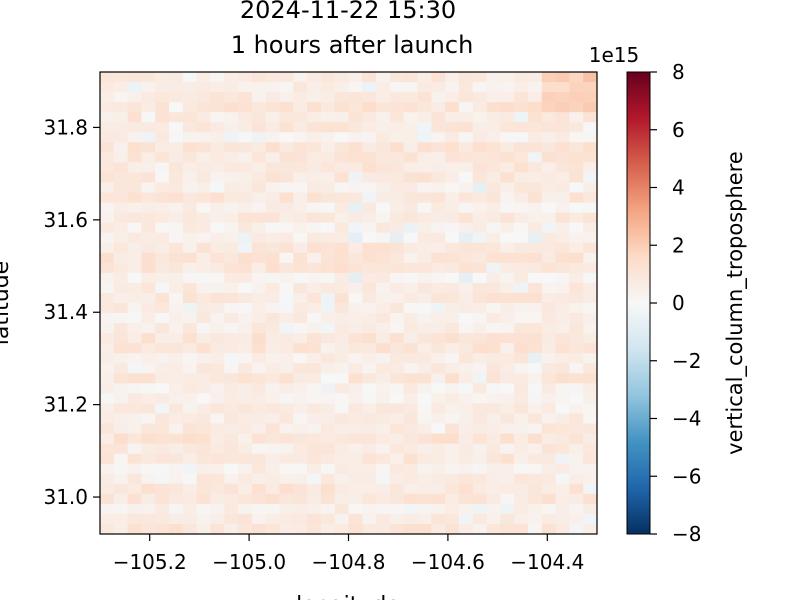 The height and width of the screenshot is (600, 800). I want to click on colorbar-label: vertical_column_troposphere, so click(735, 303).